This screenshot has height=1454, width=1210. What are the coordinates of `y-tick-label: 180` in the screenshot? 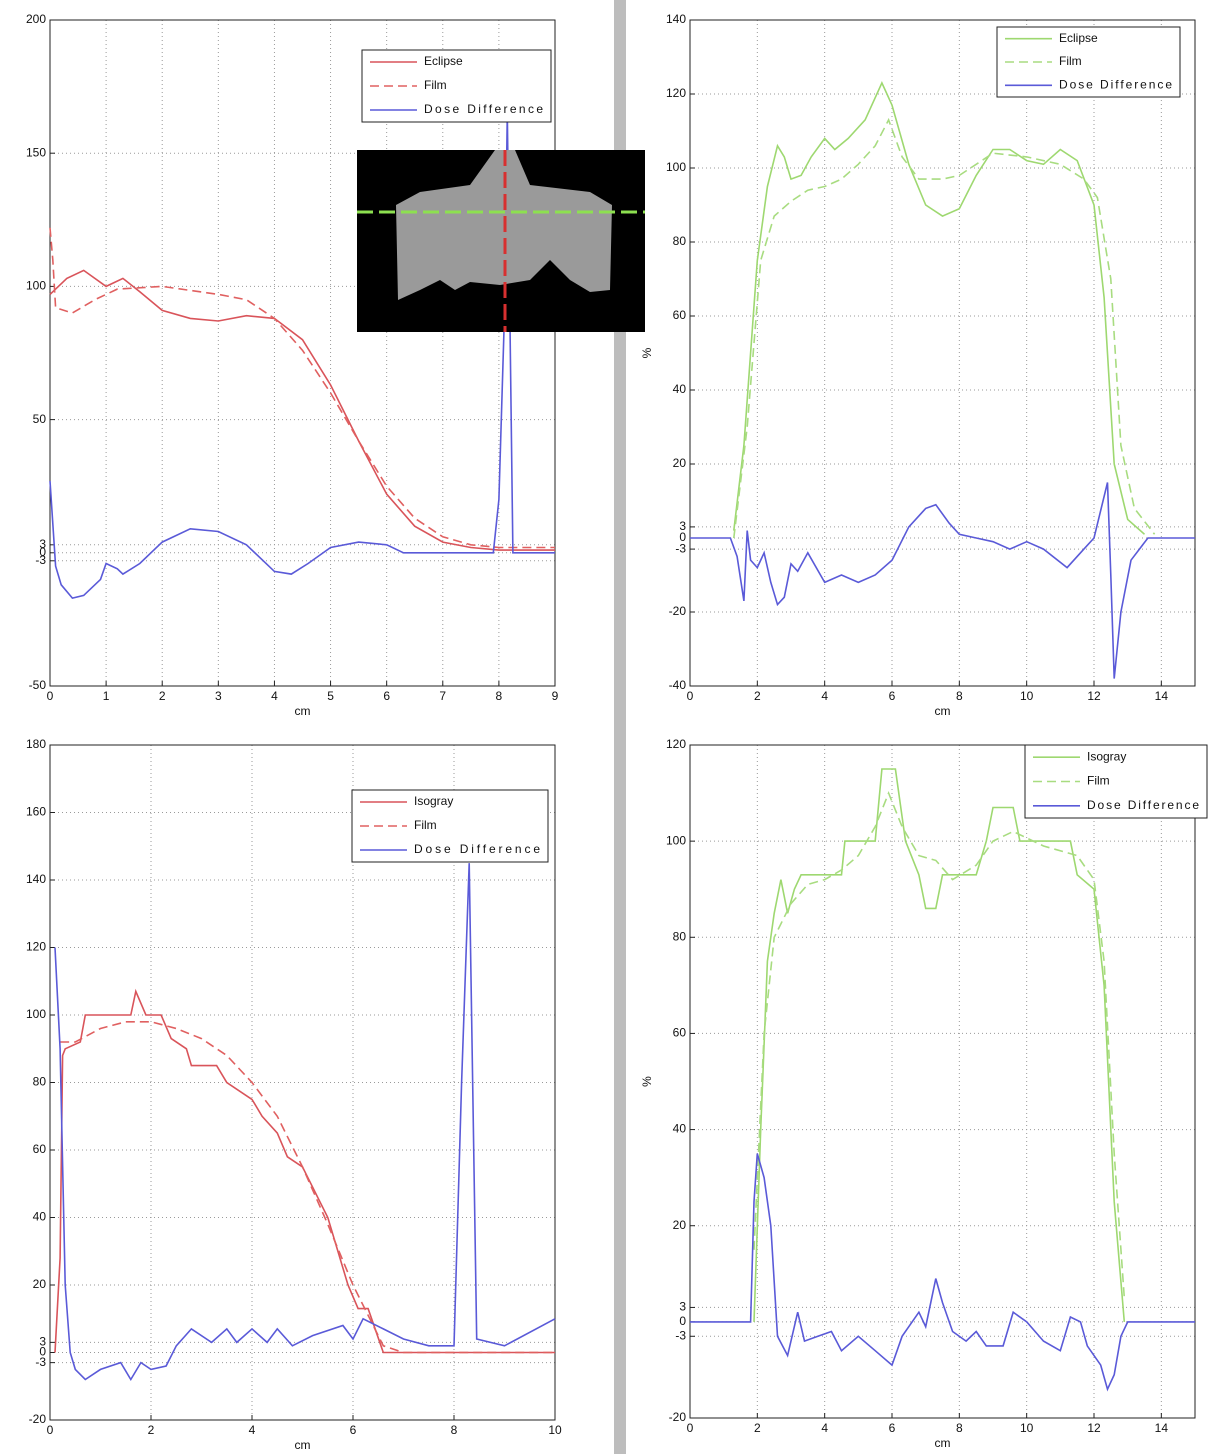 It's located at (36, 744).